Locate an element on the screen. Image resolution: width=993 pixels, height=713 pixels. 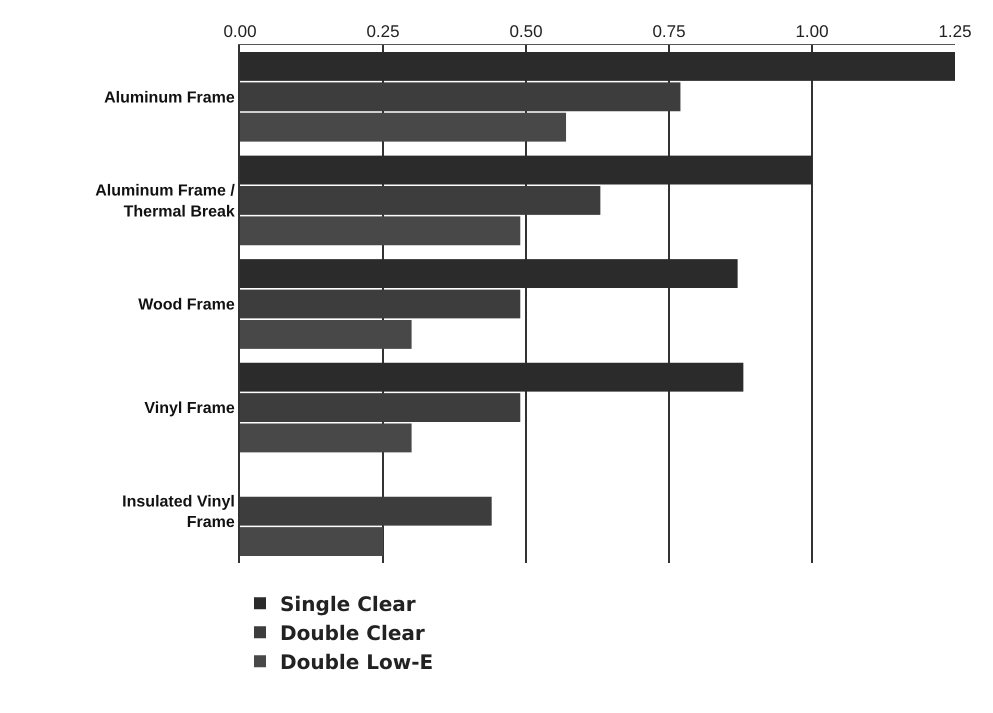
x-tick-label: 0.25 is located at coordinates (383, 32).